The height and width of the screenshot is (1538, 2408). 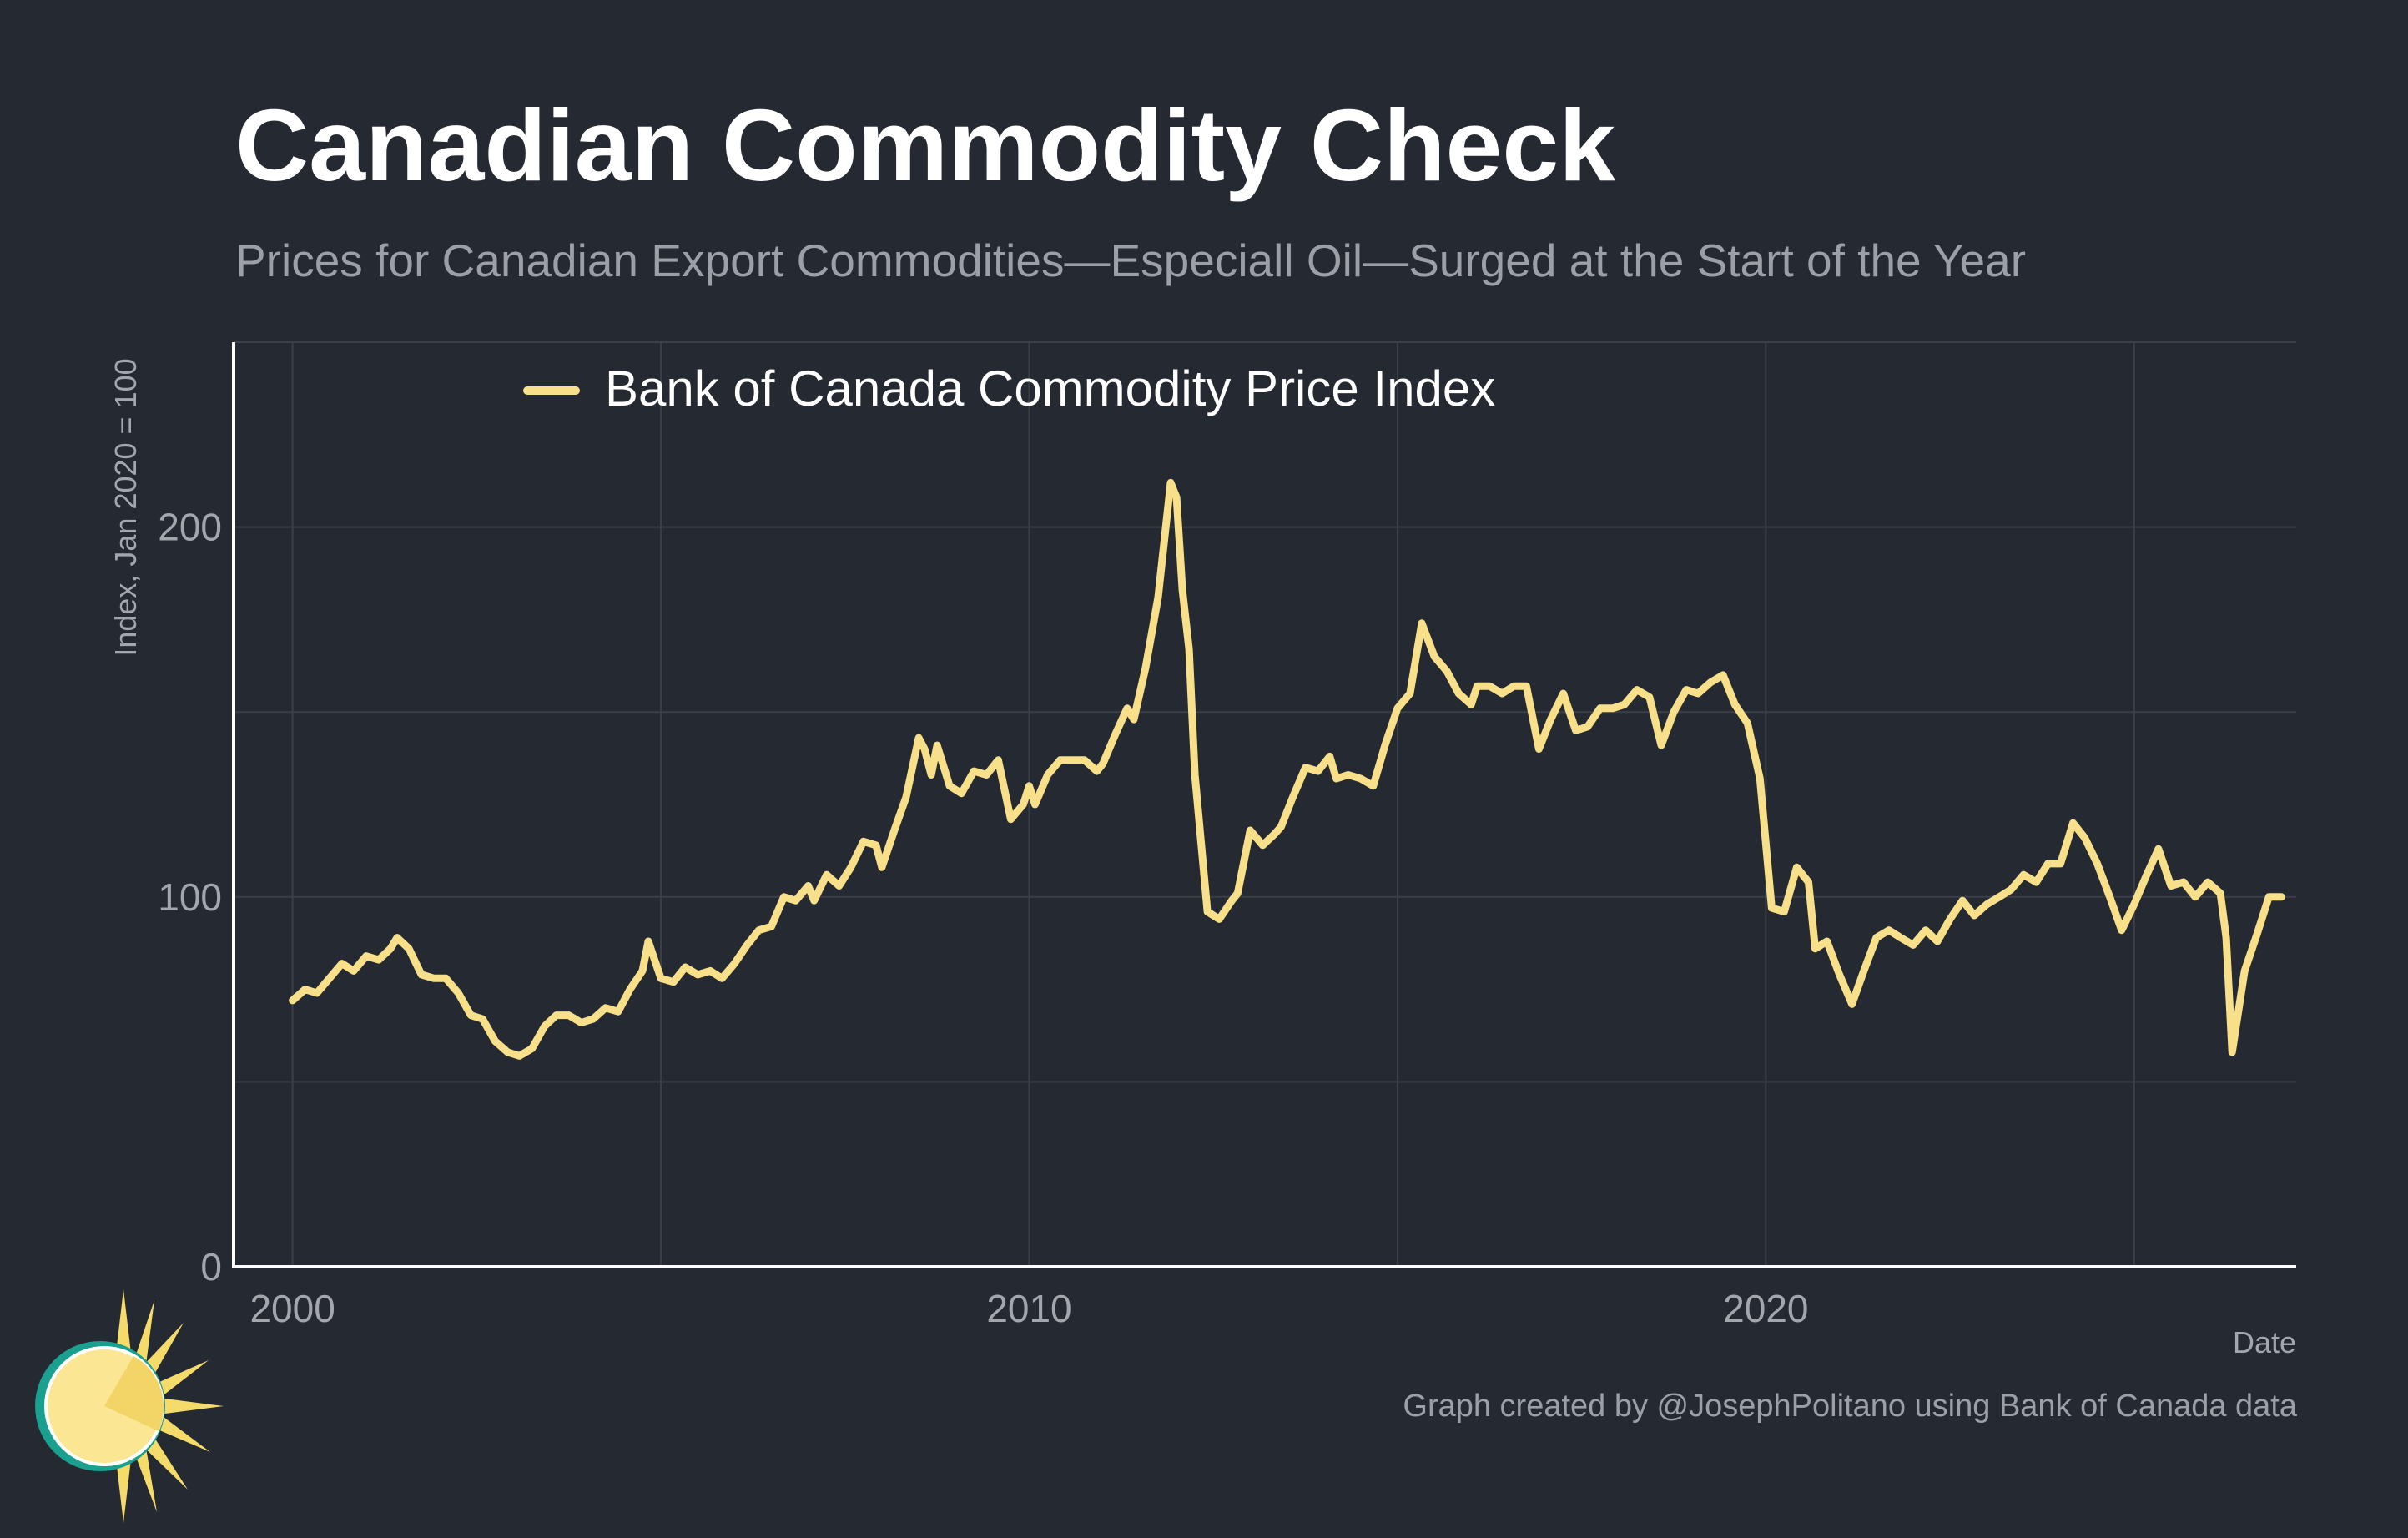 I want to click on y-tick-label: 200, so click(x=190, y=527).